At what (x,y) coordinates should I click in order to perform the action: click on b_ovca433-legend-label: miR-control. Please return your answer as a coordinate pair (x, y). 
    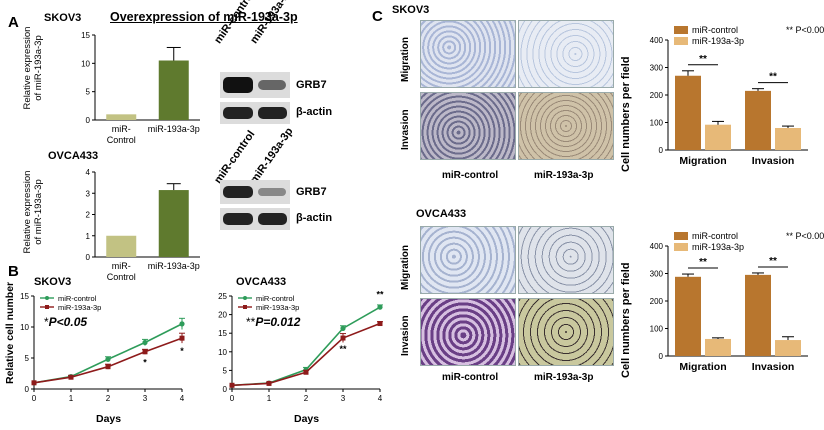
    Looking at the image, I should click on (275, 298).